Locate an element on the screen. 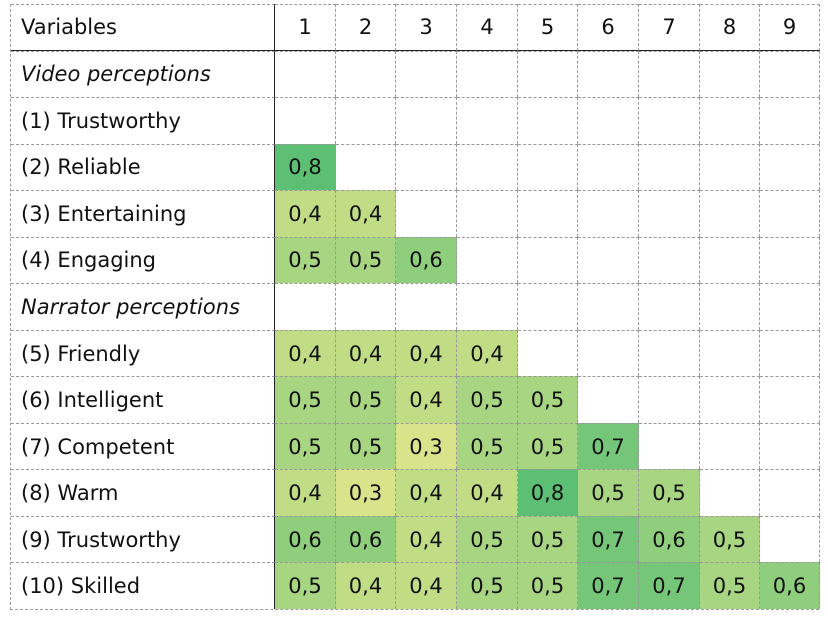 The height and width of the screenshot is (619, 828). row-label: (8) Warm is located at coordinates (143, 492).